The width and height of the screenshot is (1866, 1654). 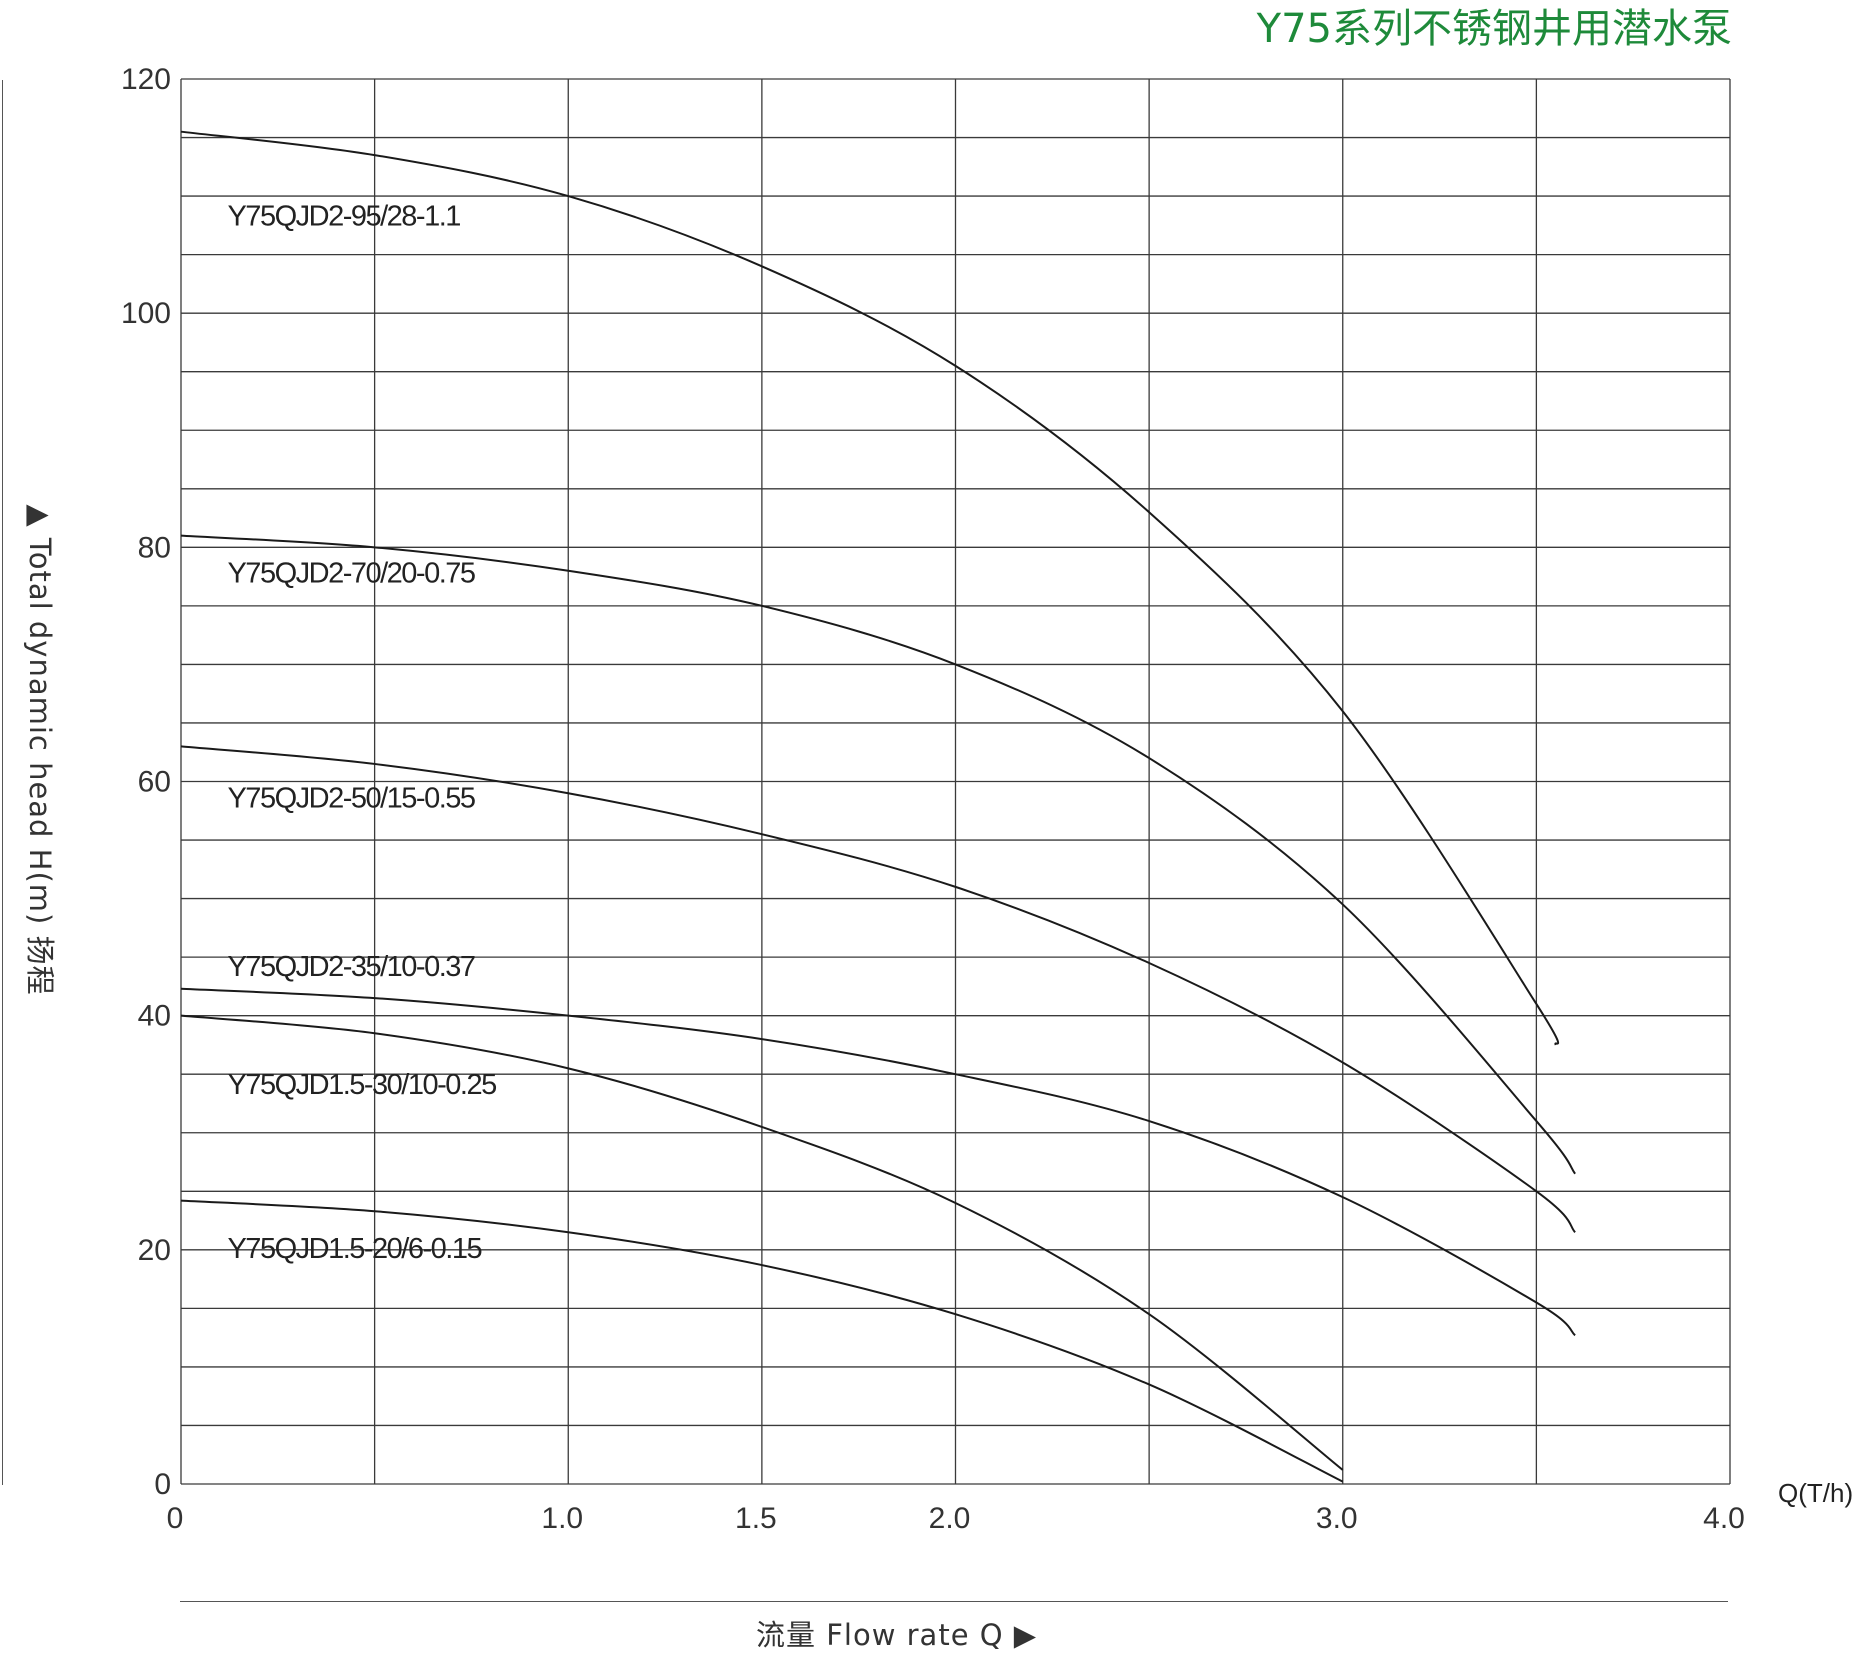 What do you see at coordinates (361, 1085) in the screenshot?
I see `series-label-5: Y75QJD1.5-30/10-0.25` at bounding box center [361, 1085].